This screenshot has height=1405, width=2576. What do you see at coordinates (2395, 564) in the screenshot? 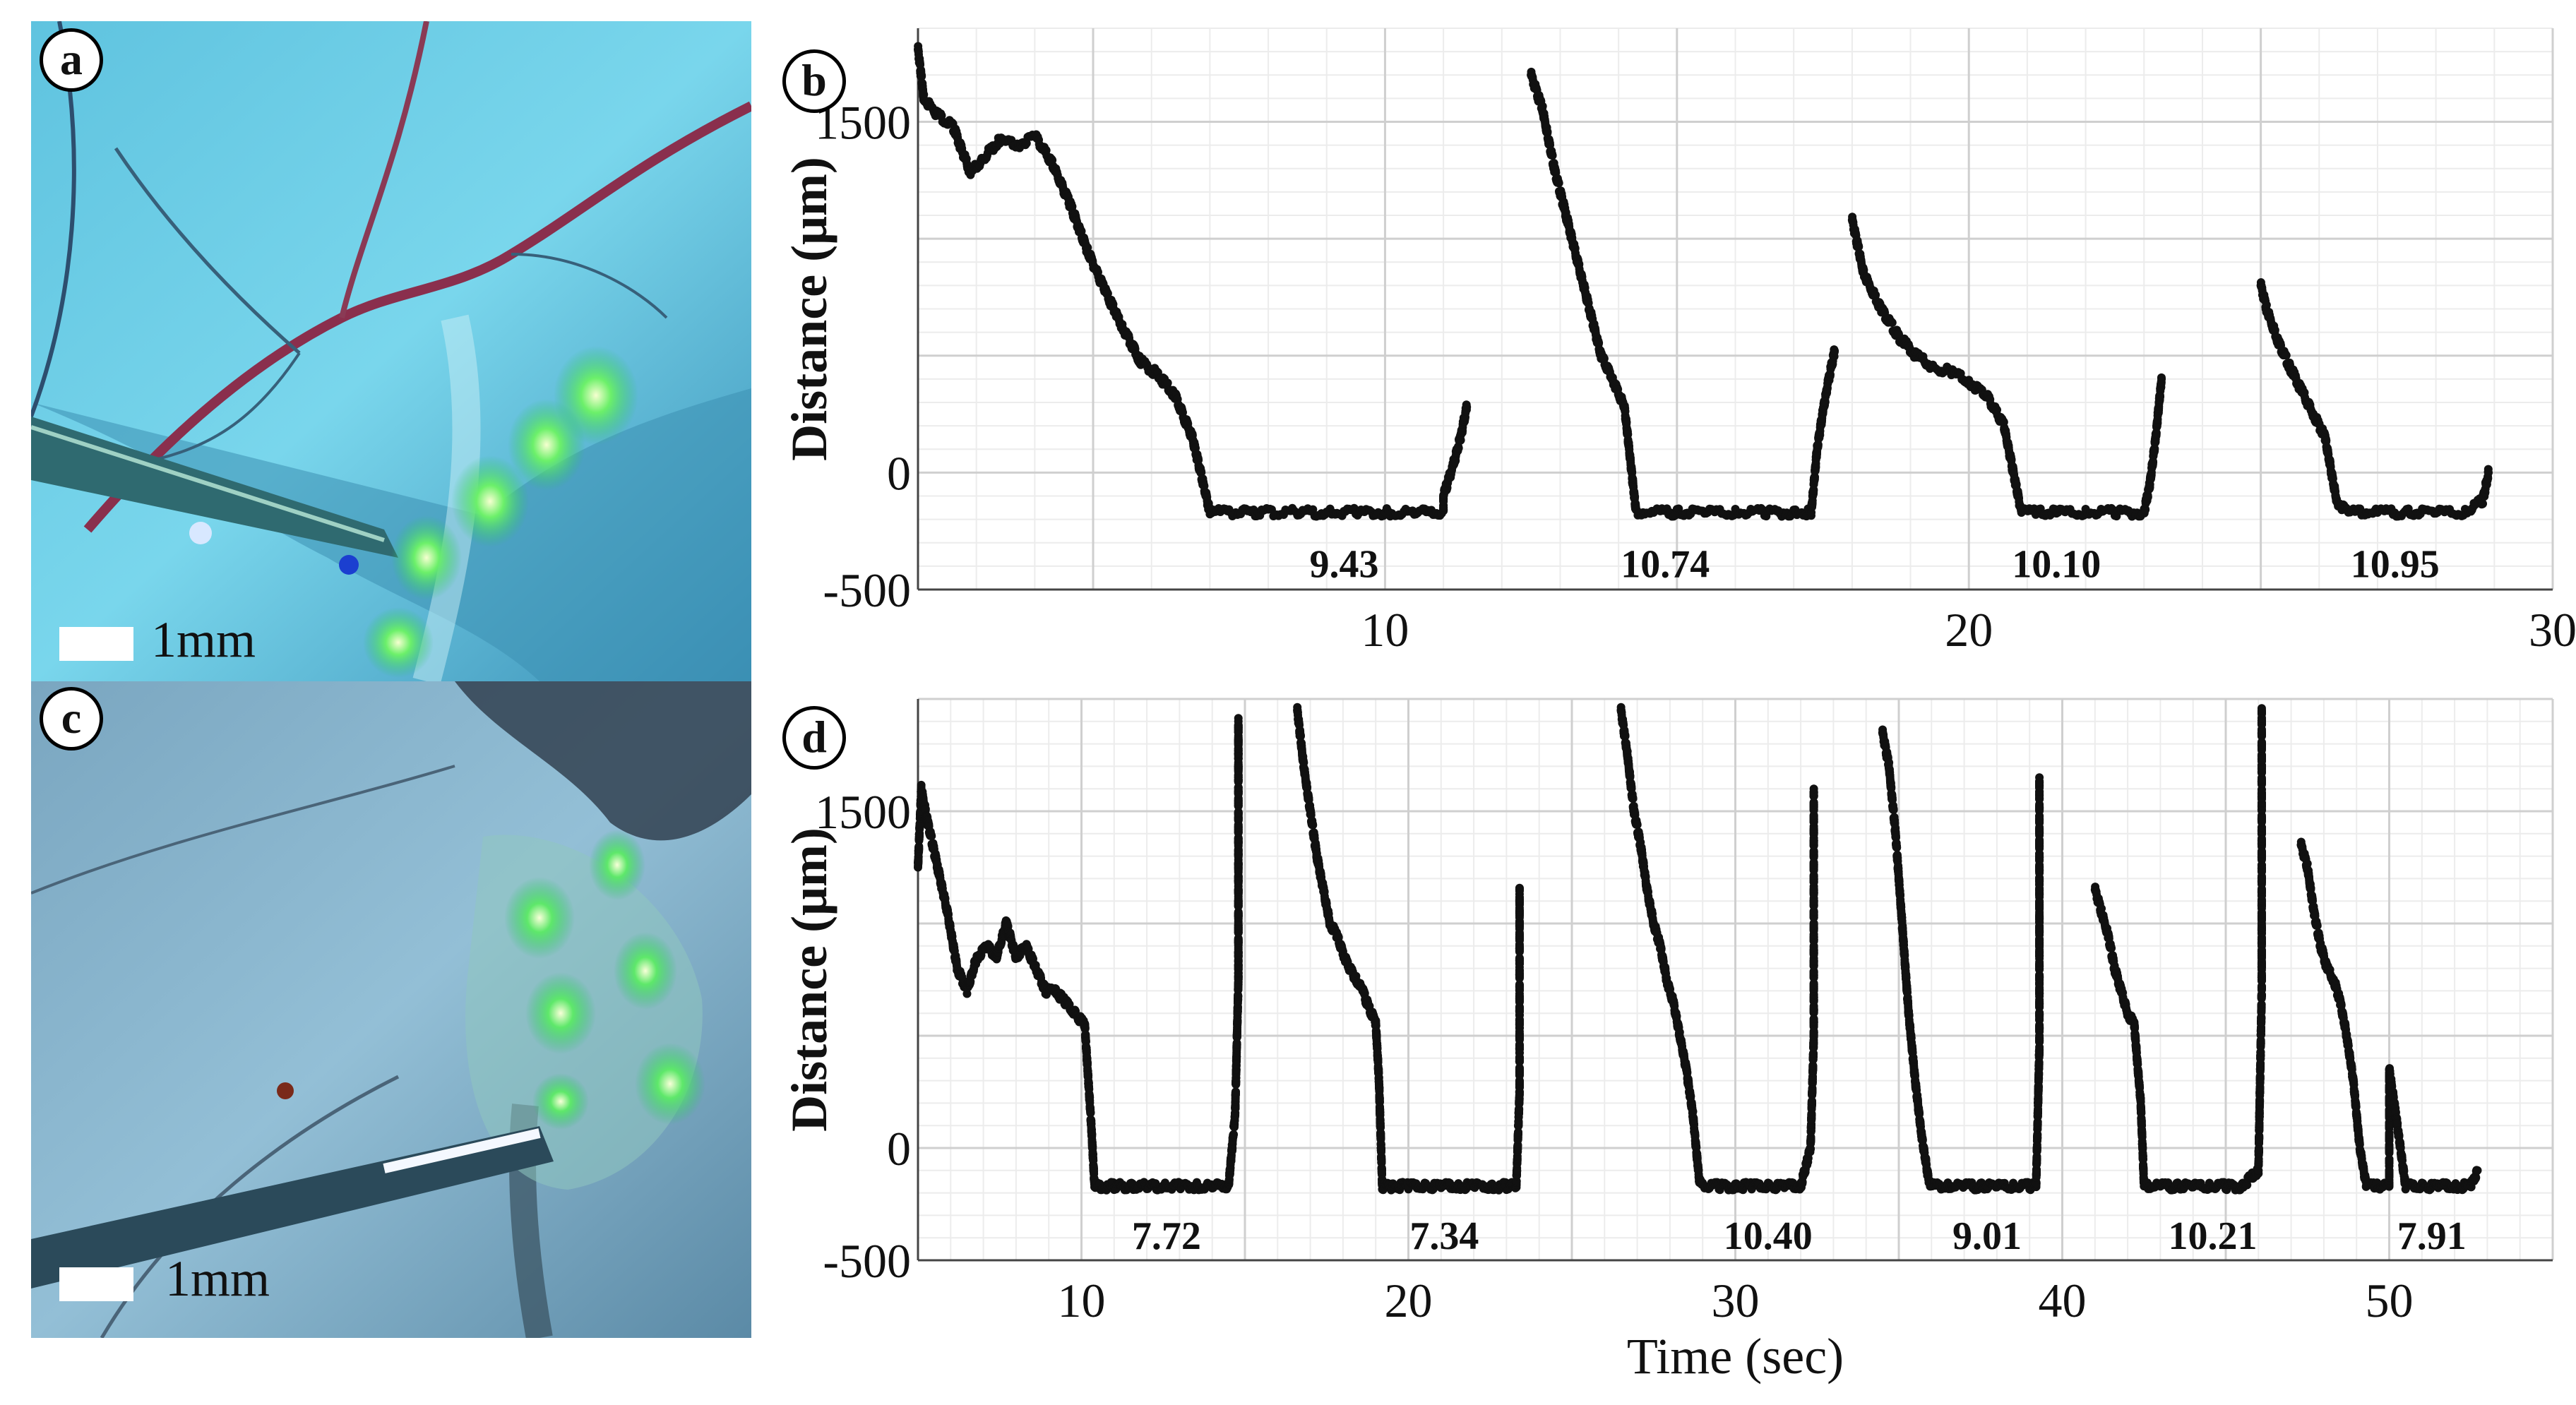
I see `duration-label: 10.95` at bounding box center [2395, 564].